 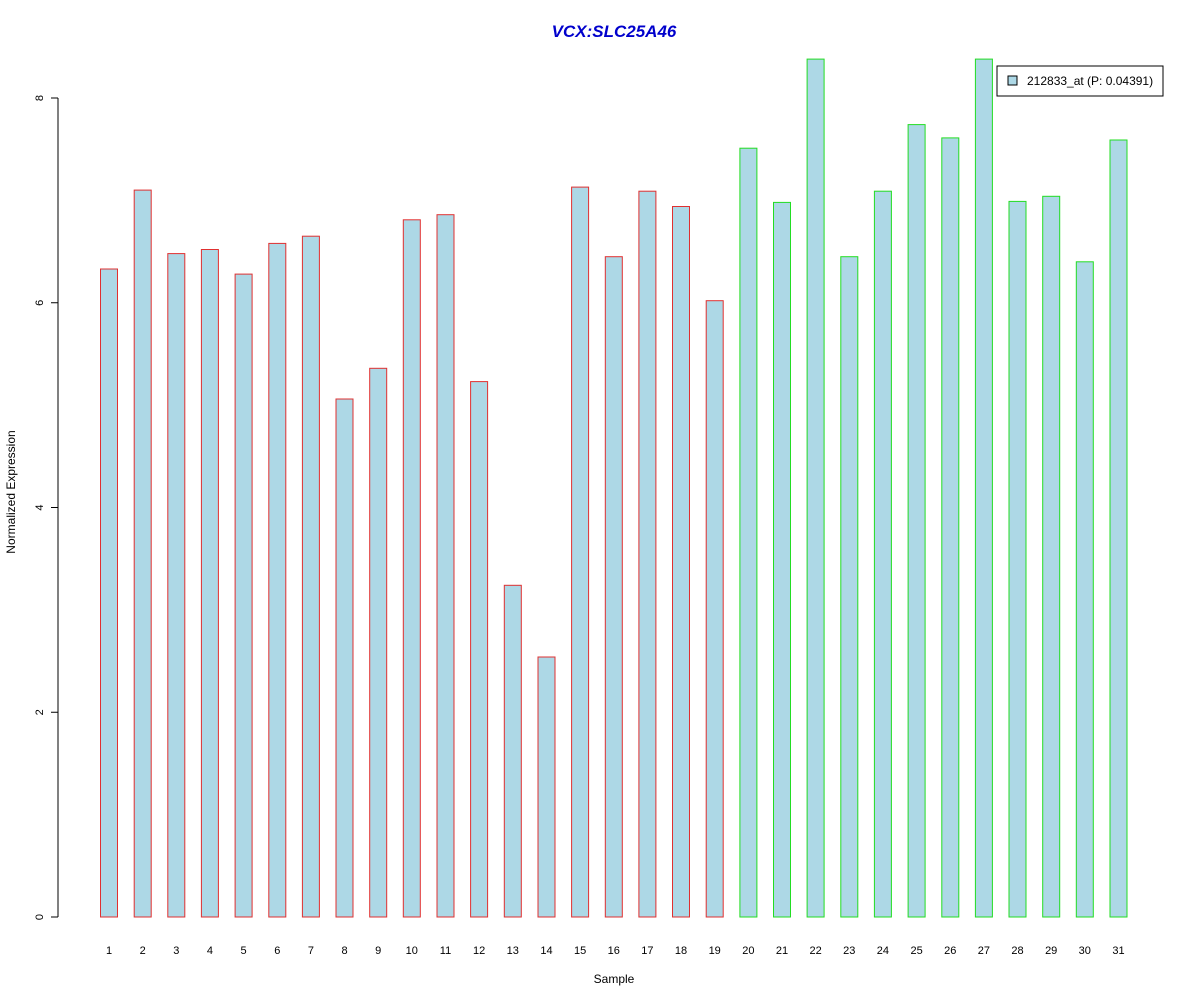 What do you see at coordinates (647, 951) in the screenshot?
I see `x-tick-label: 17` at bounding box center [647, 951].